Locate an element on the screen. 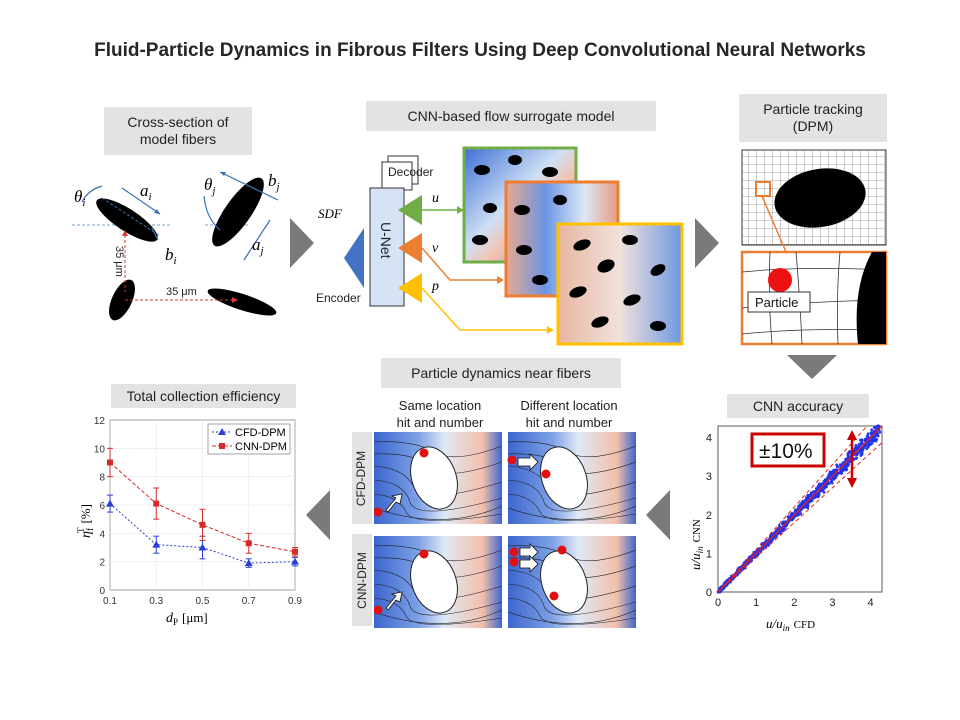 This screenshot has height=720, width=960. band-box is located at coordinates (788, 450).